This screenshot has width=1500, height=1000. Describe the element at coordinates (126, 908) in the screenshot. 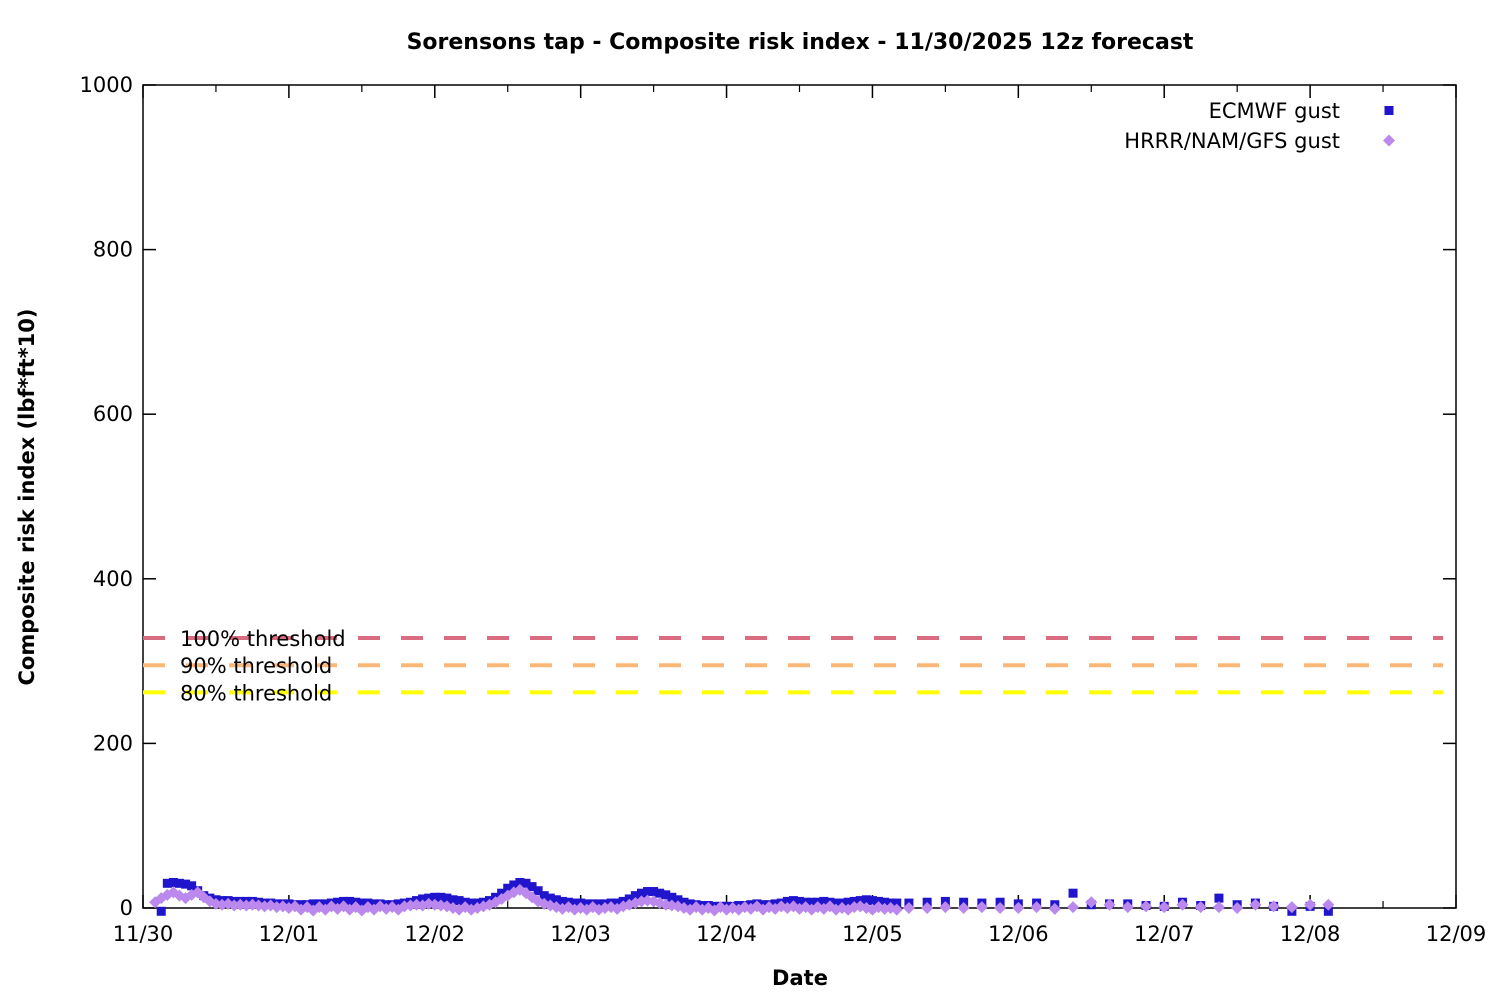

I see `y-tick-label: 0` at that location.